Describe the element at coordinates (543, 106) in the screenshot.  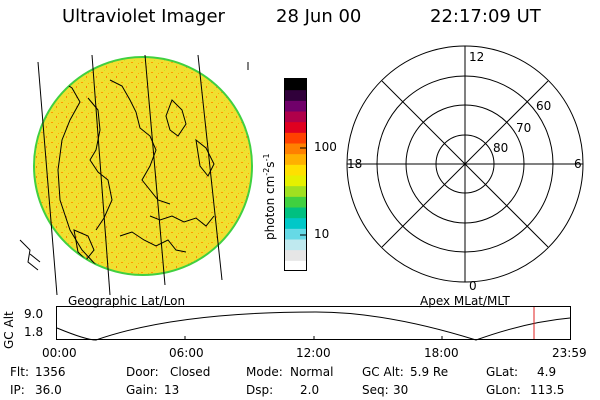
I see `lat-label-60: 60` at that location.